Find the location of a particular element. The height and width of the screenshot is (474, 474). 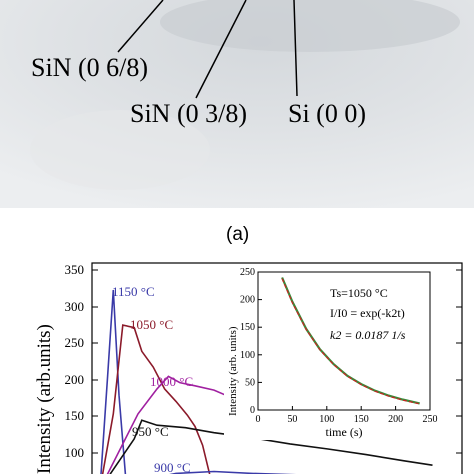

inset-ticks: 0 50 100 150 200 250 0 50 100 150 200 250 is located at coordinates (339, 346).